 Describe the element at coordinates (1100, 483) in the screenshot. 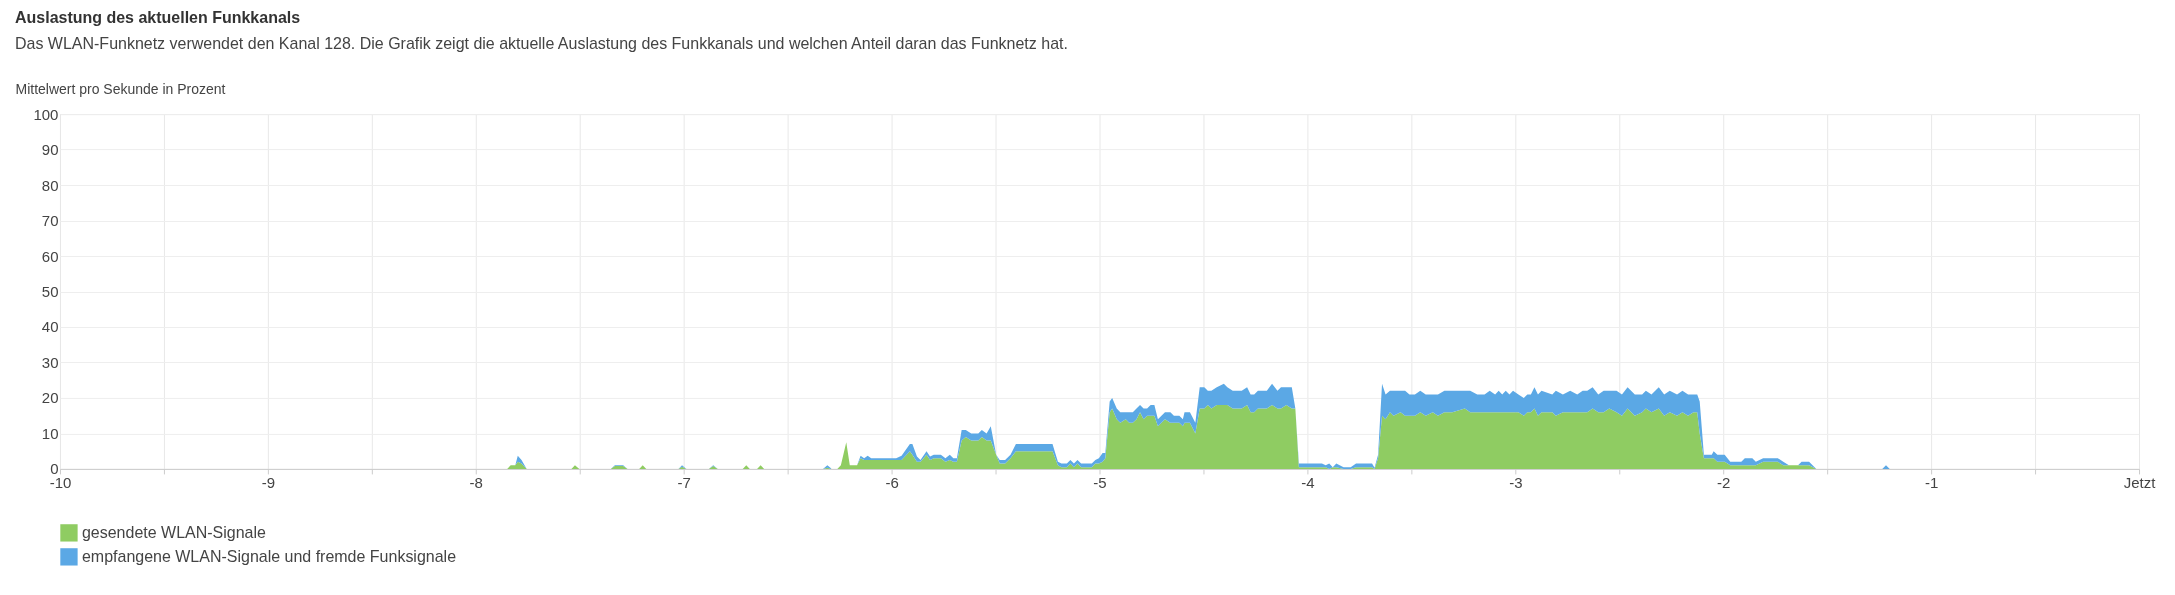

I see `x-tick-label: -5` at that location.